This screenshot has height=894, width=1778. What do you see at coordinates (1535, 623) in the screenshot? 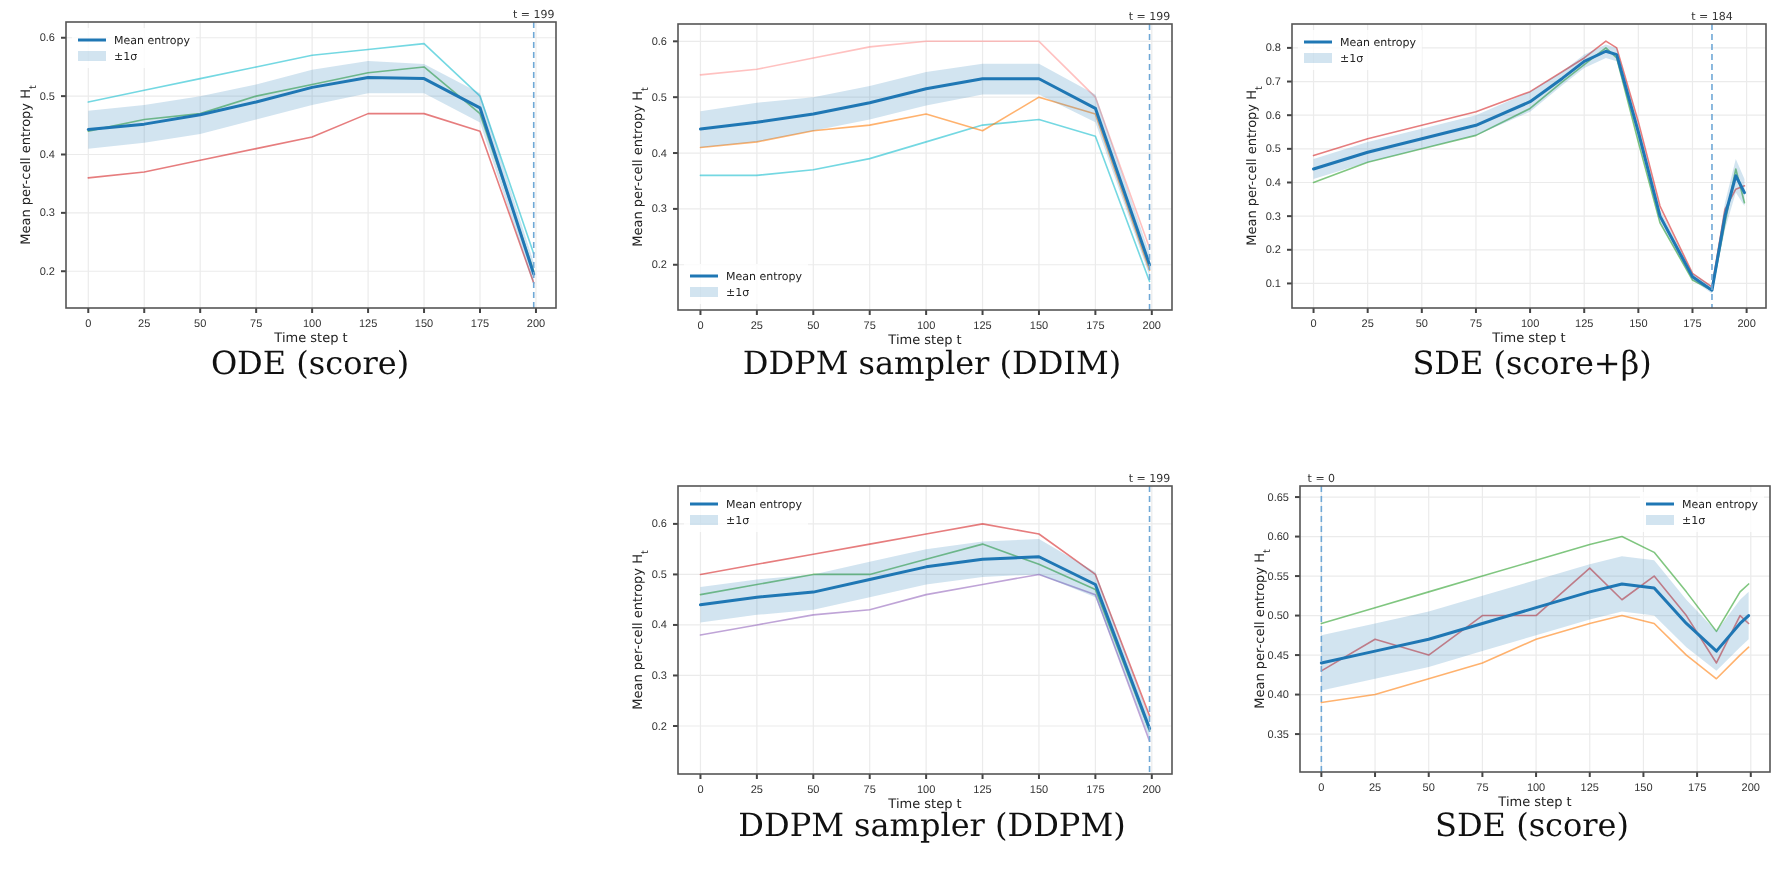
I see `line-series` at bounding box center [1535, 623].